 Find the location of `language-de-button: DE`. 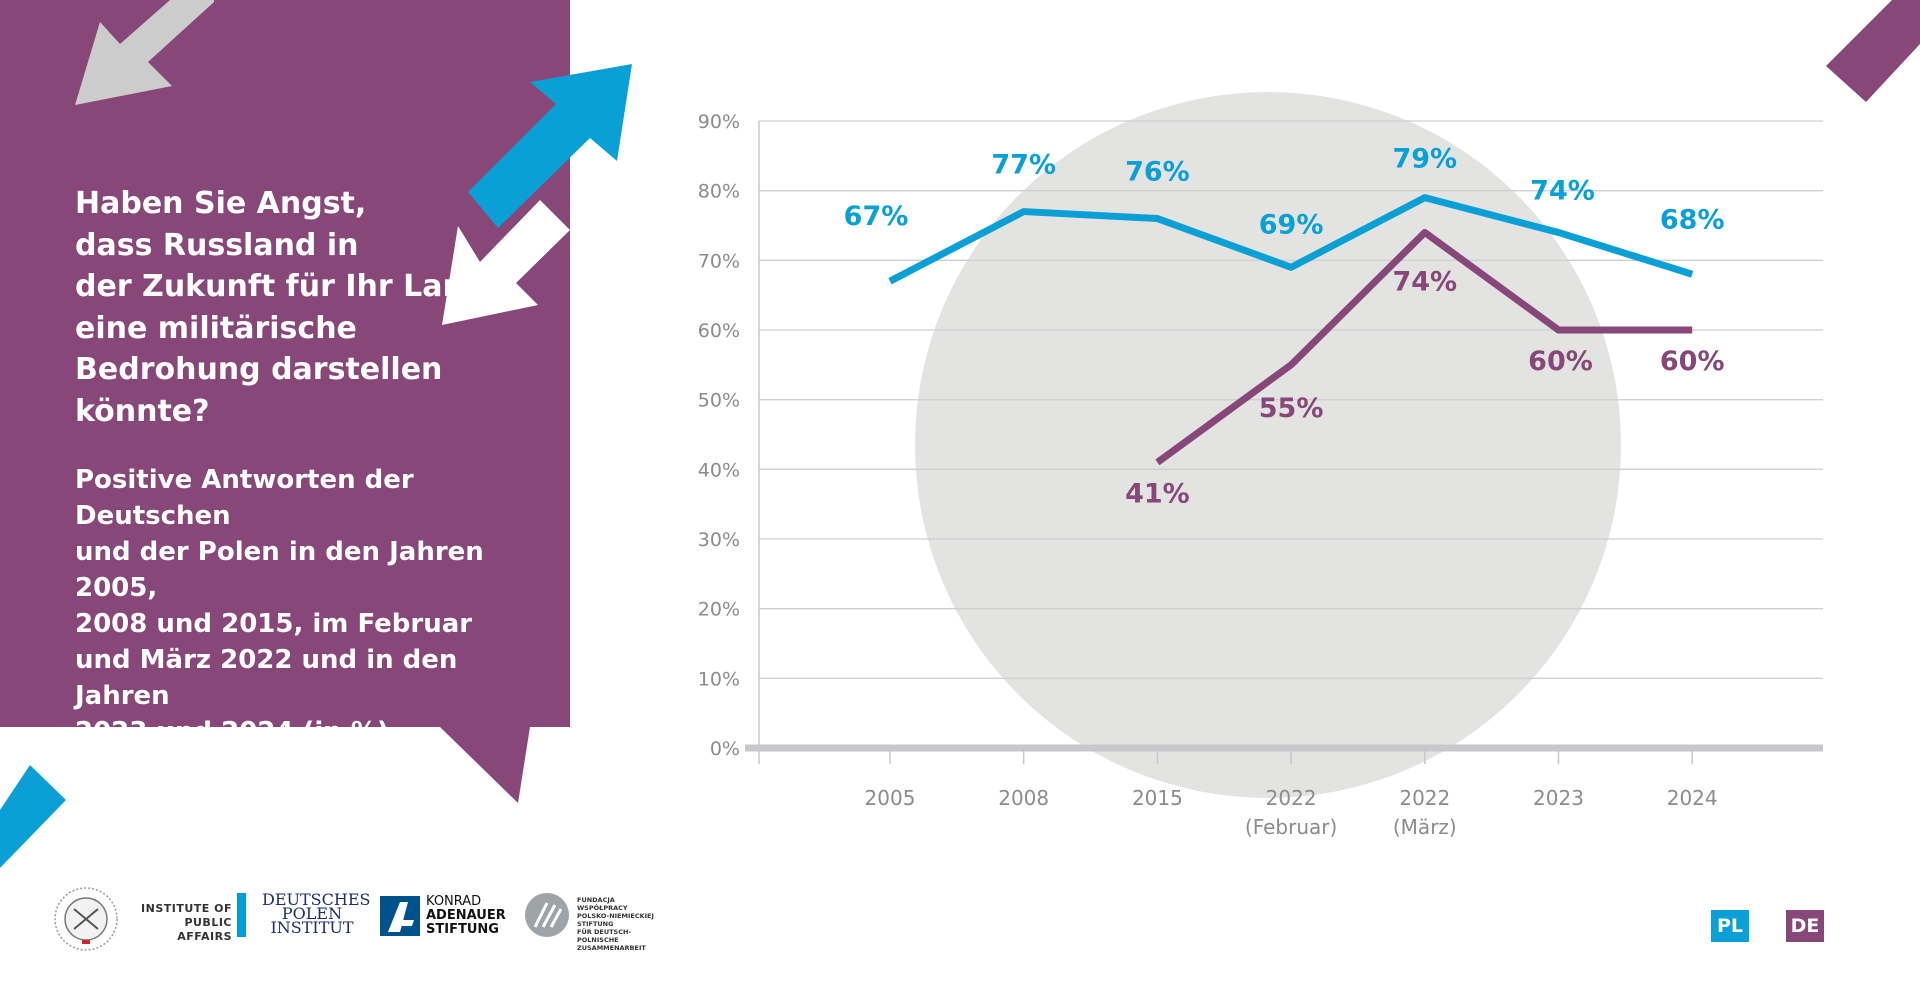

language-de-button: DE is located at coordinates (1805, 926).